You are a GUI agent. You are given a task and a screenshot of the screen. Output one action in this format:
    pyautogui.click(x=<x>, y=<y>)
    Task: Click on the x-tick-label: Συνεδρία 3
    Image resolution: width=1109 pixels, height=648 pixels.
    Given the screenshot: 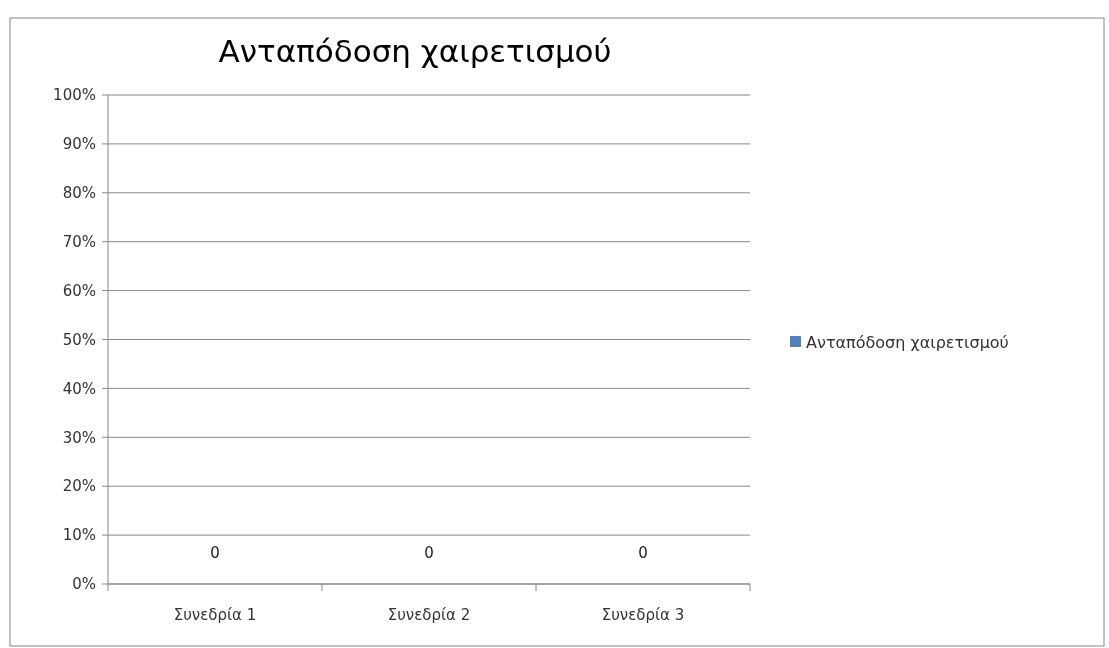 What is the action you would take?
    pyautogui.click(x=643, y=615)
    